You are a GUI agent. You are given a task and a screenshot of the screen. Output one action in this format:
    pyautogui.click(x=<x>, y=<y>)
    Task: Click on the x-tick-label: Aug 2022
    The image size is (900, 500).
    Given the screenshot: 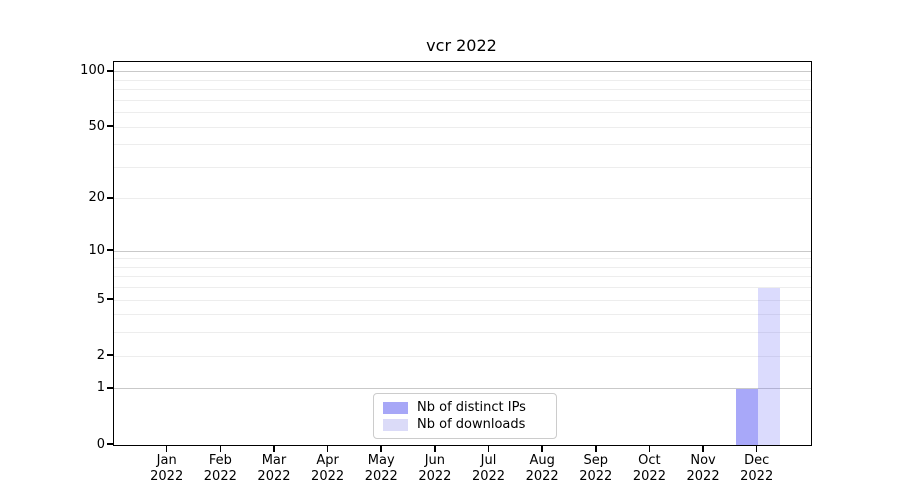 What is the action you would take?
    pyautogui.click(x=542, y=468)
    